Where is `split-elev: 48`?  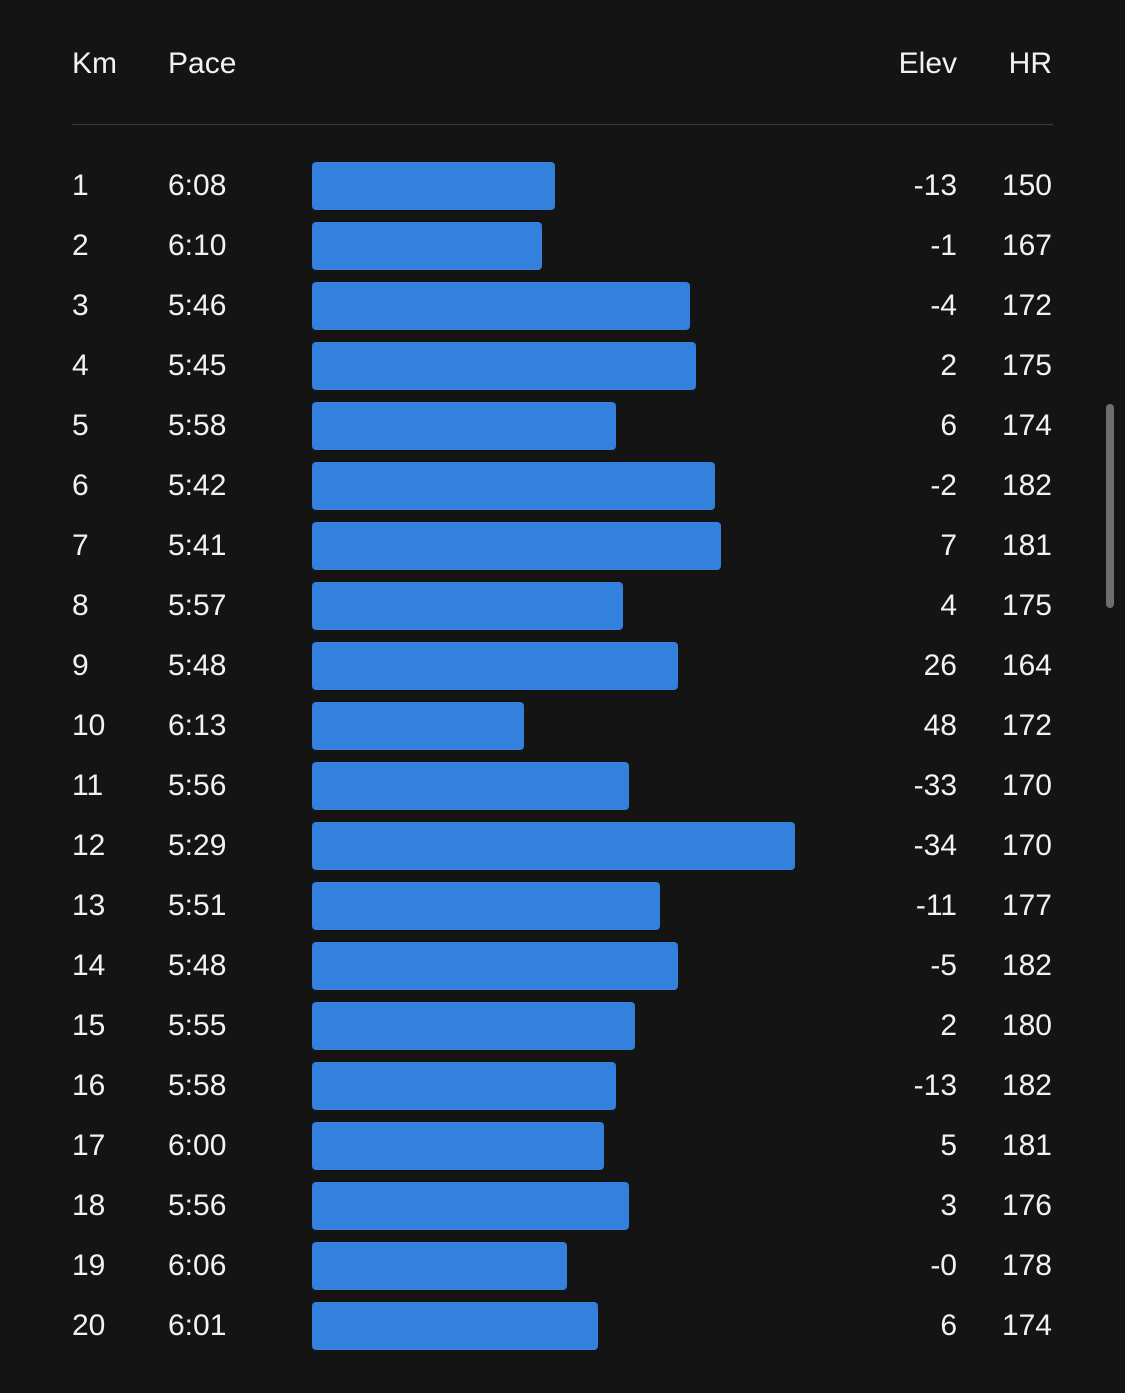 split-elev: 48 is located at coordinates (940, 725).